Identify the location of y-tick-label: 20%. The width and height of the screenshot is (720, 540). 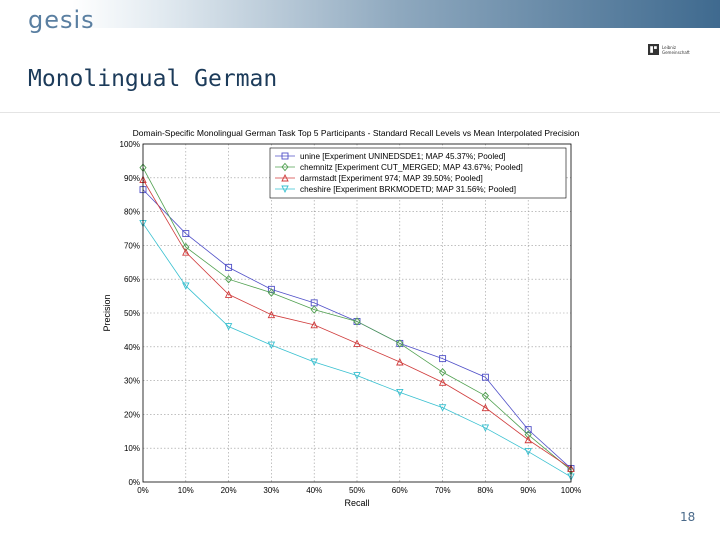
(132, 414).